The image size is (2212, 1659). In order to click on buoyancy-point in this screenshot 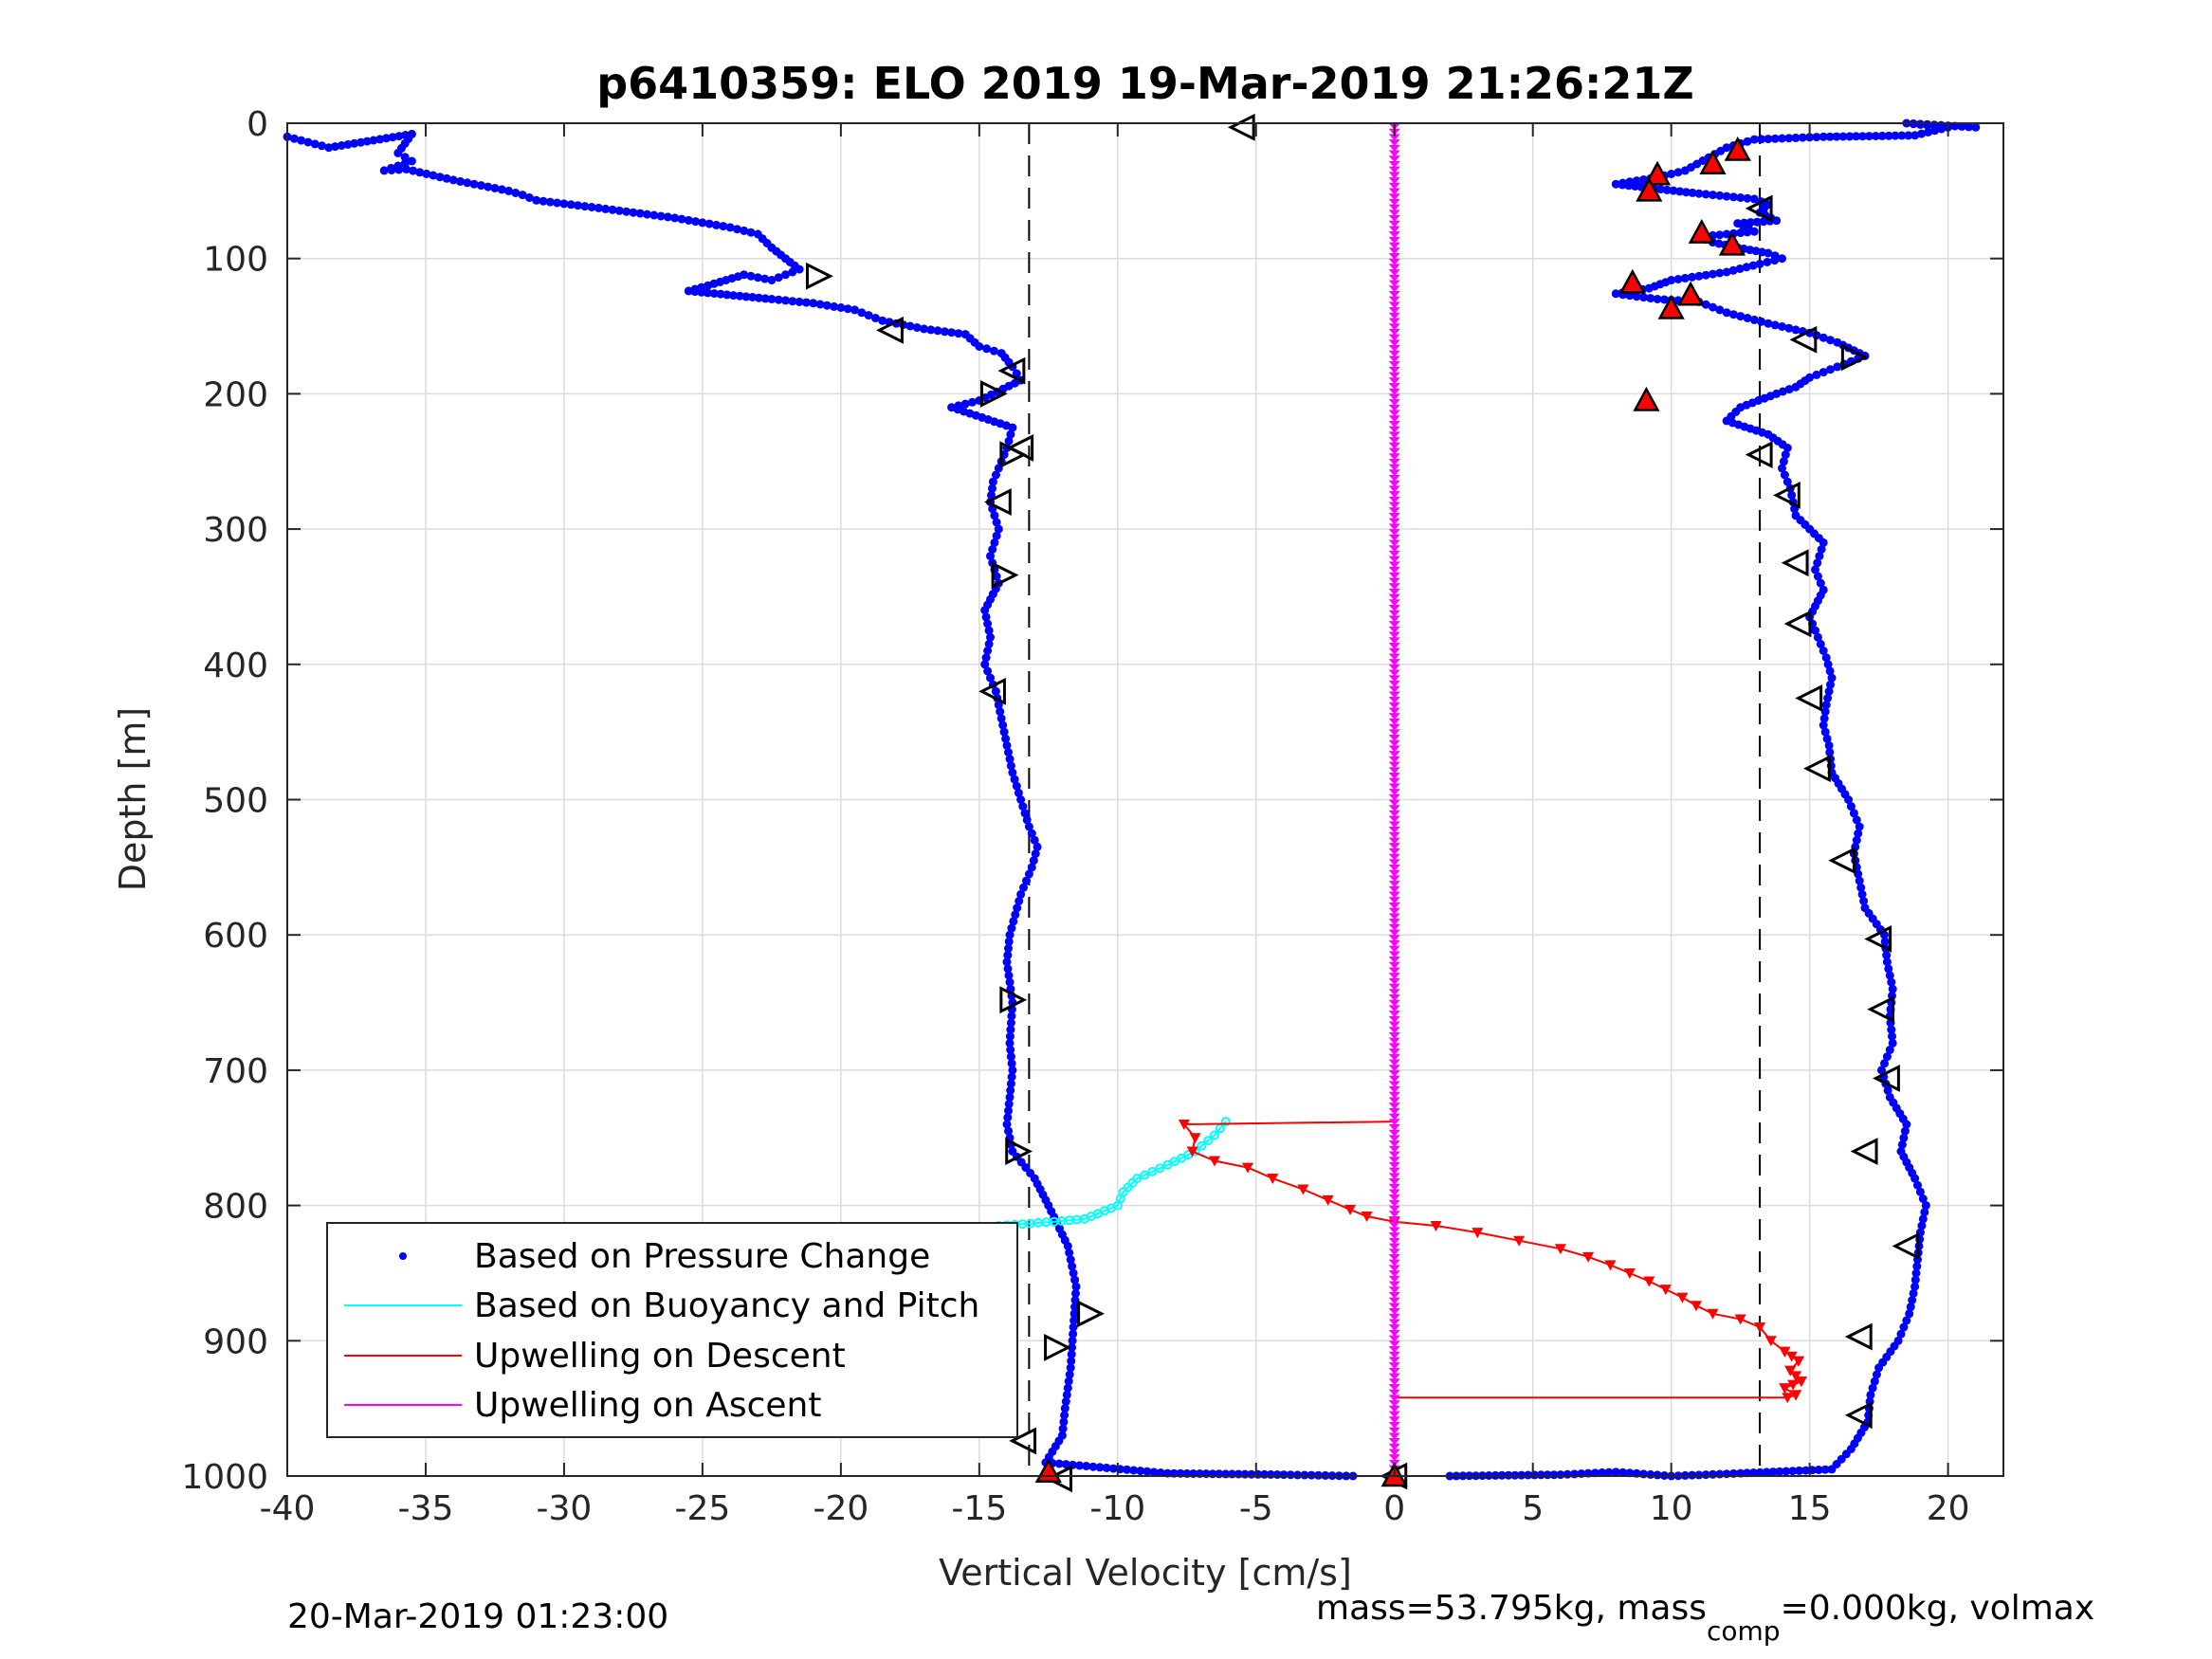, I will do `click(1167, 1164)`.